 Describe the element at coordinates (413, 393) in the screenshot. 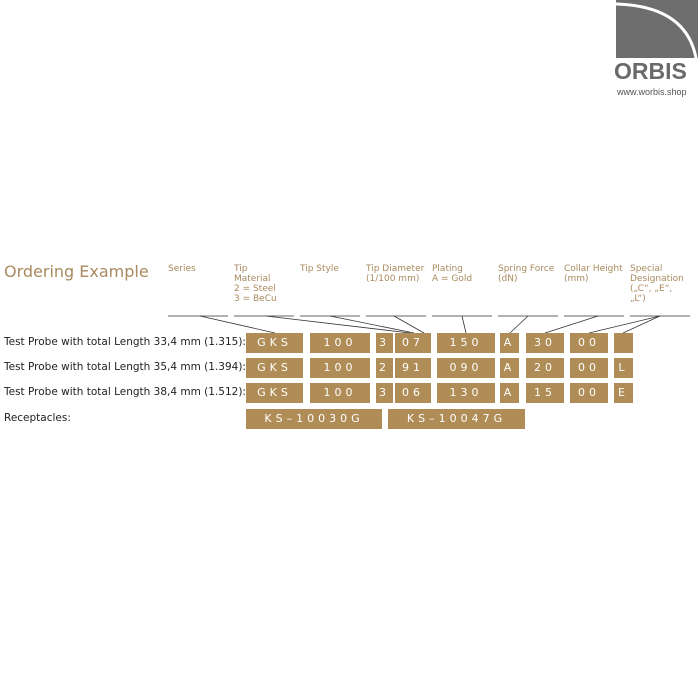

I see `code-box: 06` at that location.